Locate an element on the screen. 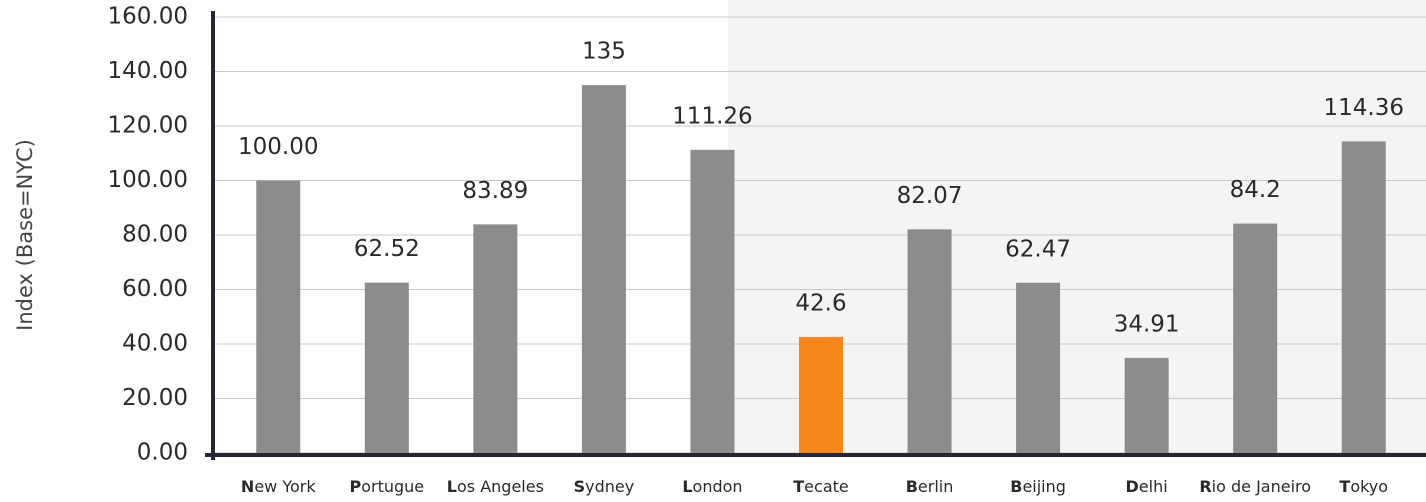  value-label: 83.89 is located at coordinates (495, 191).